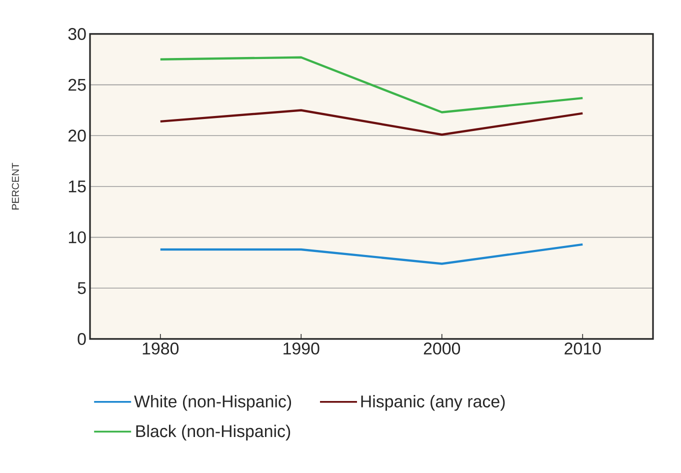 The width and height of the screenshot is (681, 473). I want to click on legend-label: Black (non-Hispanic), so click(213, 432).